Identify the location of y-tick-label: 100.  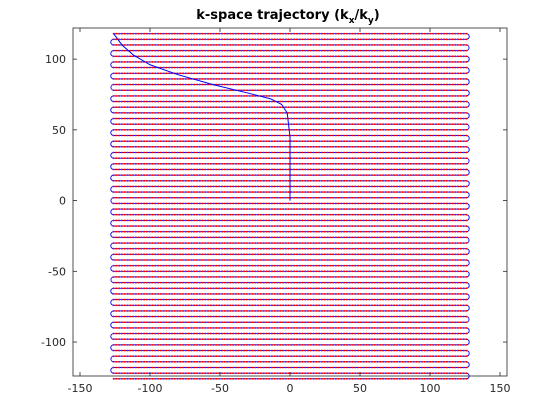
(55, 59).